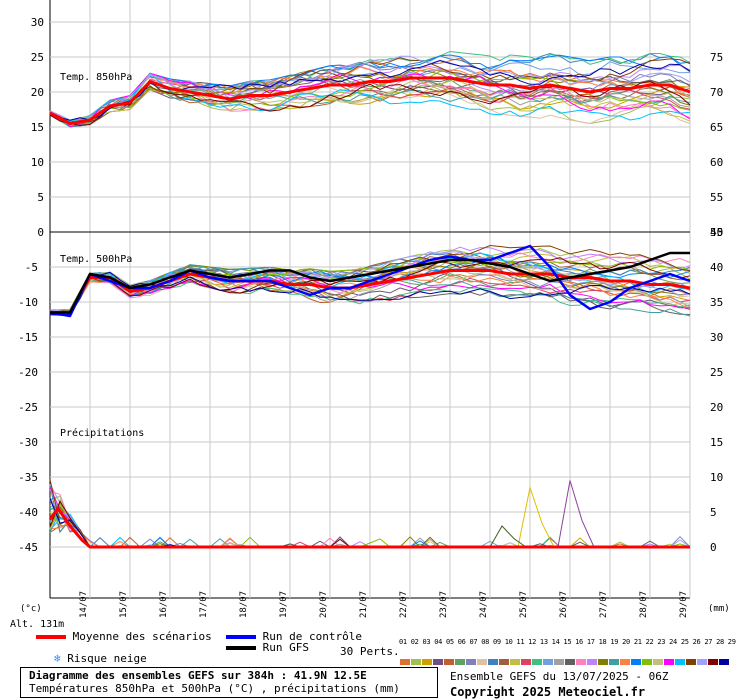 The width and height of the screenshot is (740, 700). I want to click on legend-mean-label: Moyenne des scénarios, so click(142, 636).